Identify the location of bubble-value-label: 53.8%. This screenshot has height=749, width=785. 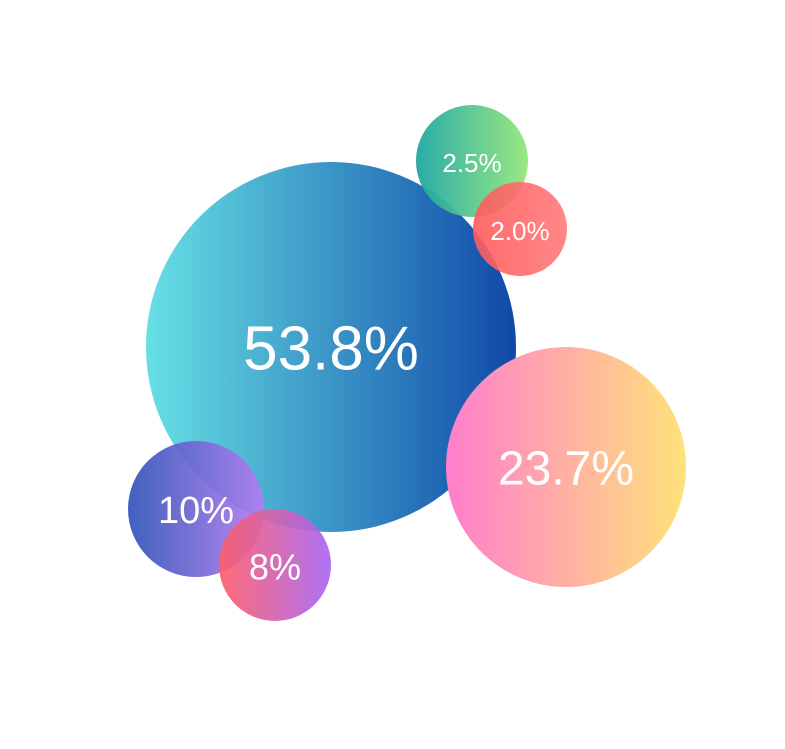
(331, 349).